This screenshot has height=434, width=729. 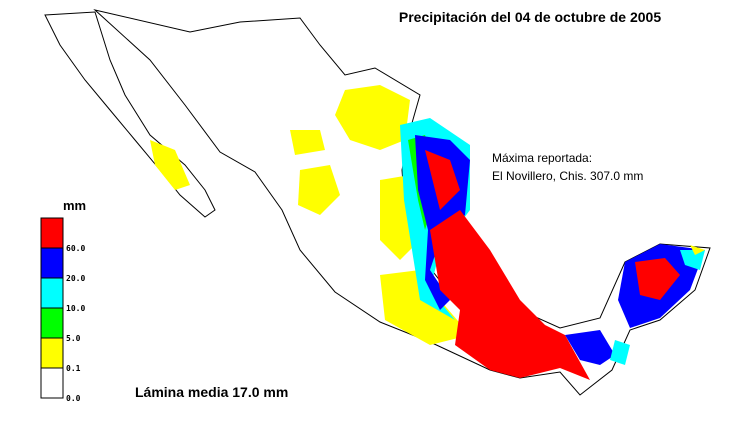 What do you see at coordinates (211, 392) in the screenshot?
I see `footer: Lámina media 17.0 mm` at bounding box center [211, 392].